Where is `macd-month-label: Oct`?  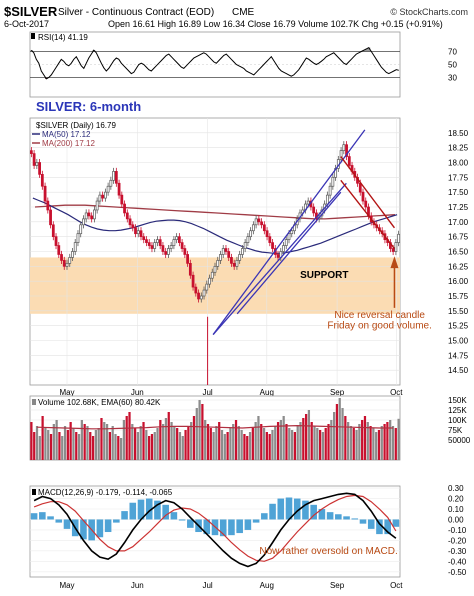
macd-month-label: Oct is located at coordinates (396, 585).